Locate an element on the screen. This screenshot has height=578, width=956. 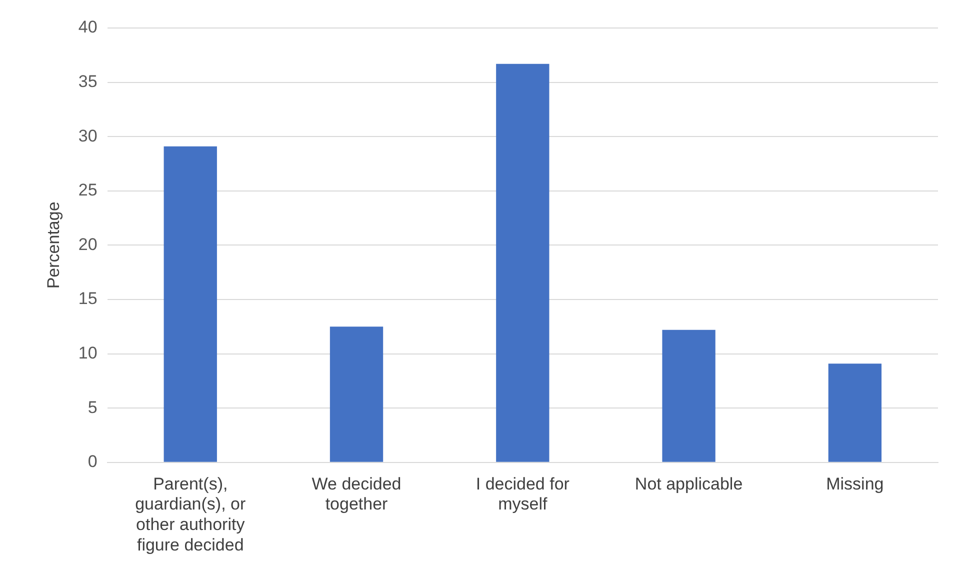
y-tick-label: 40 is located at coordinates (88, 27).